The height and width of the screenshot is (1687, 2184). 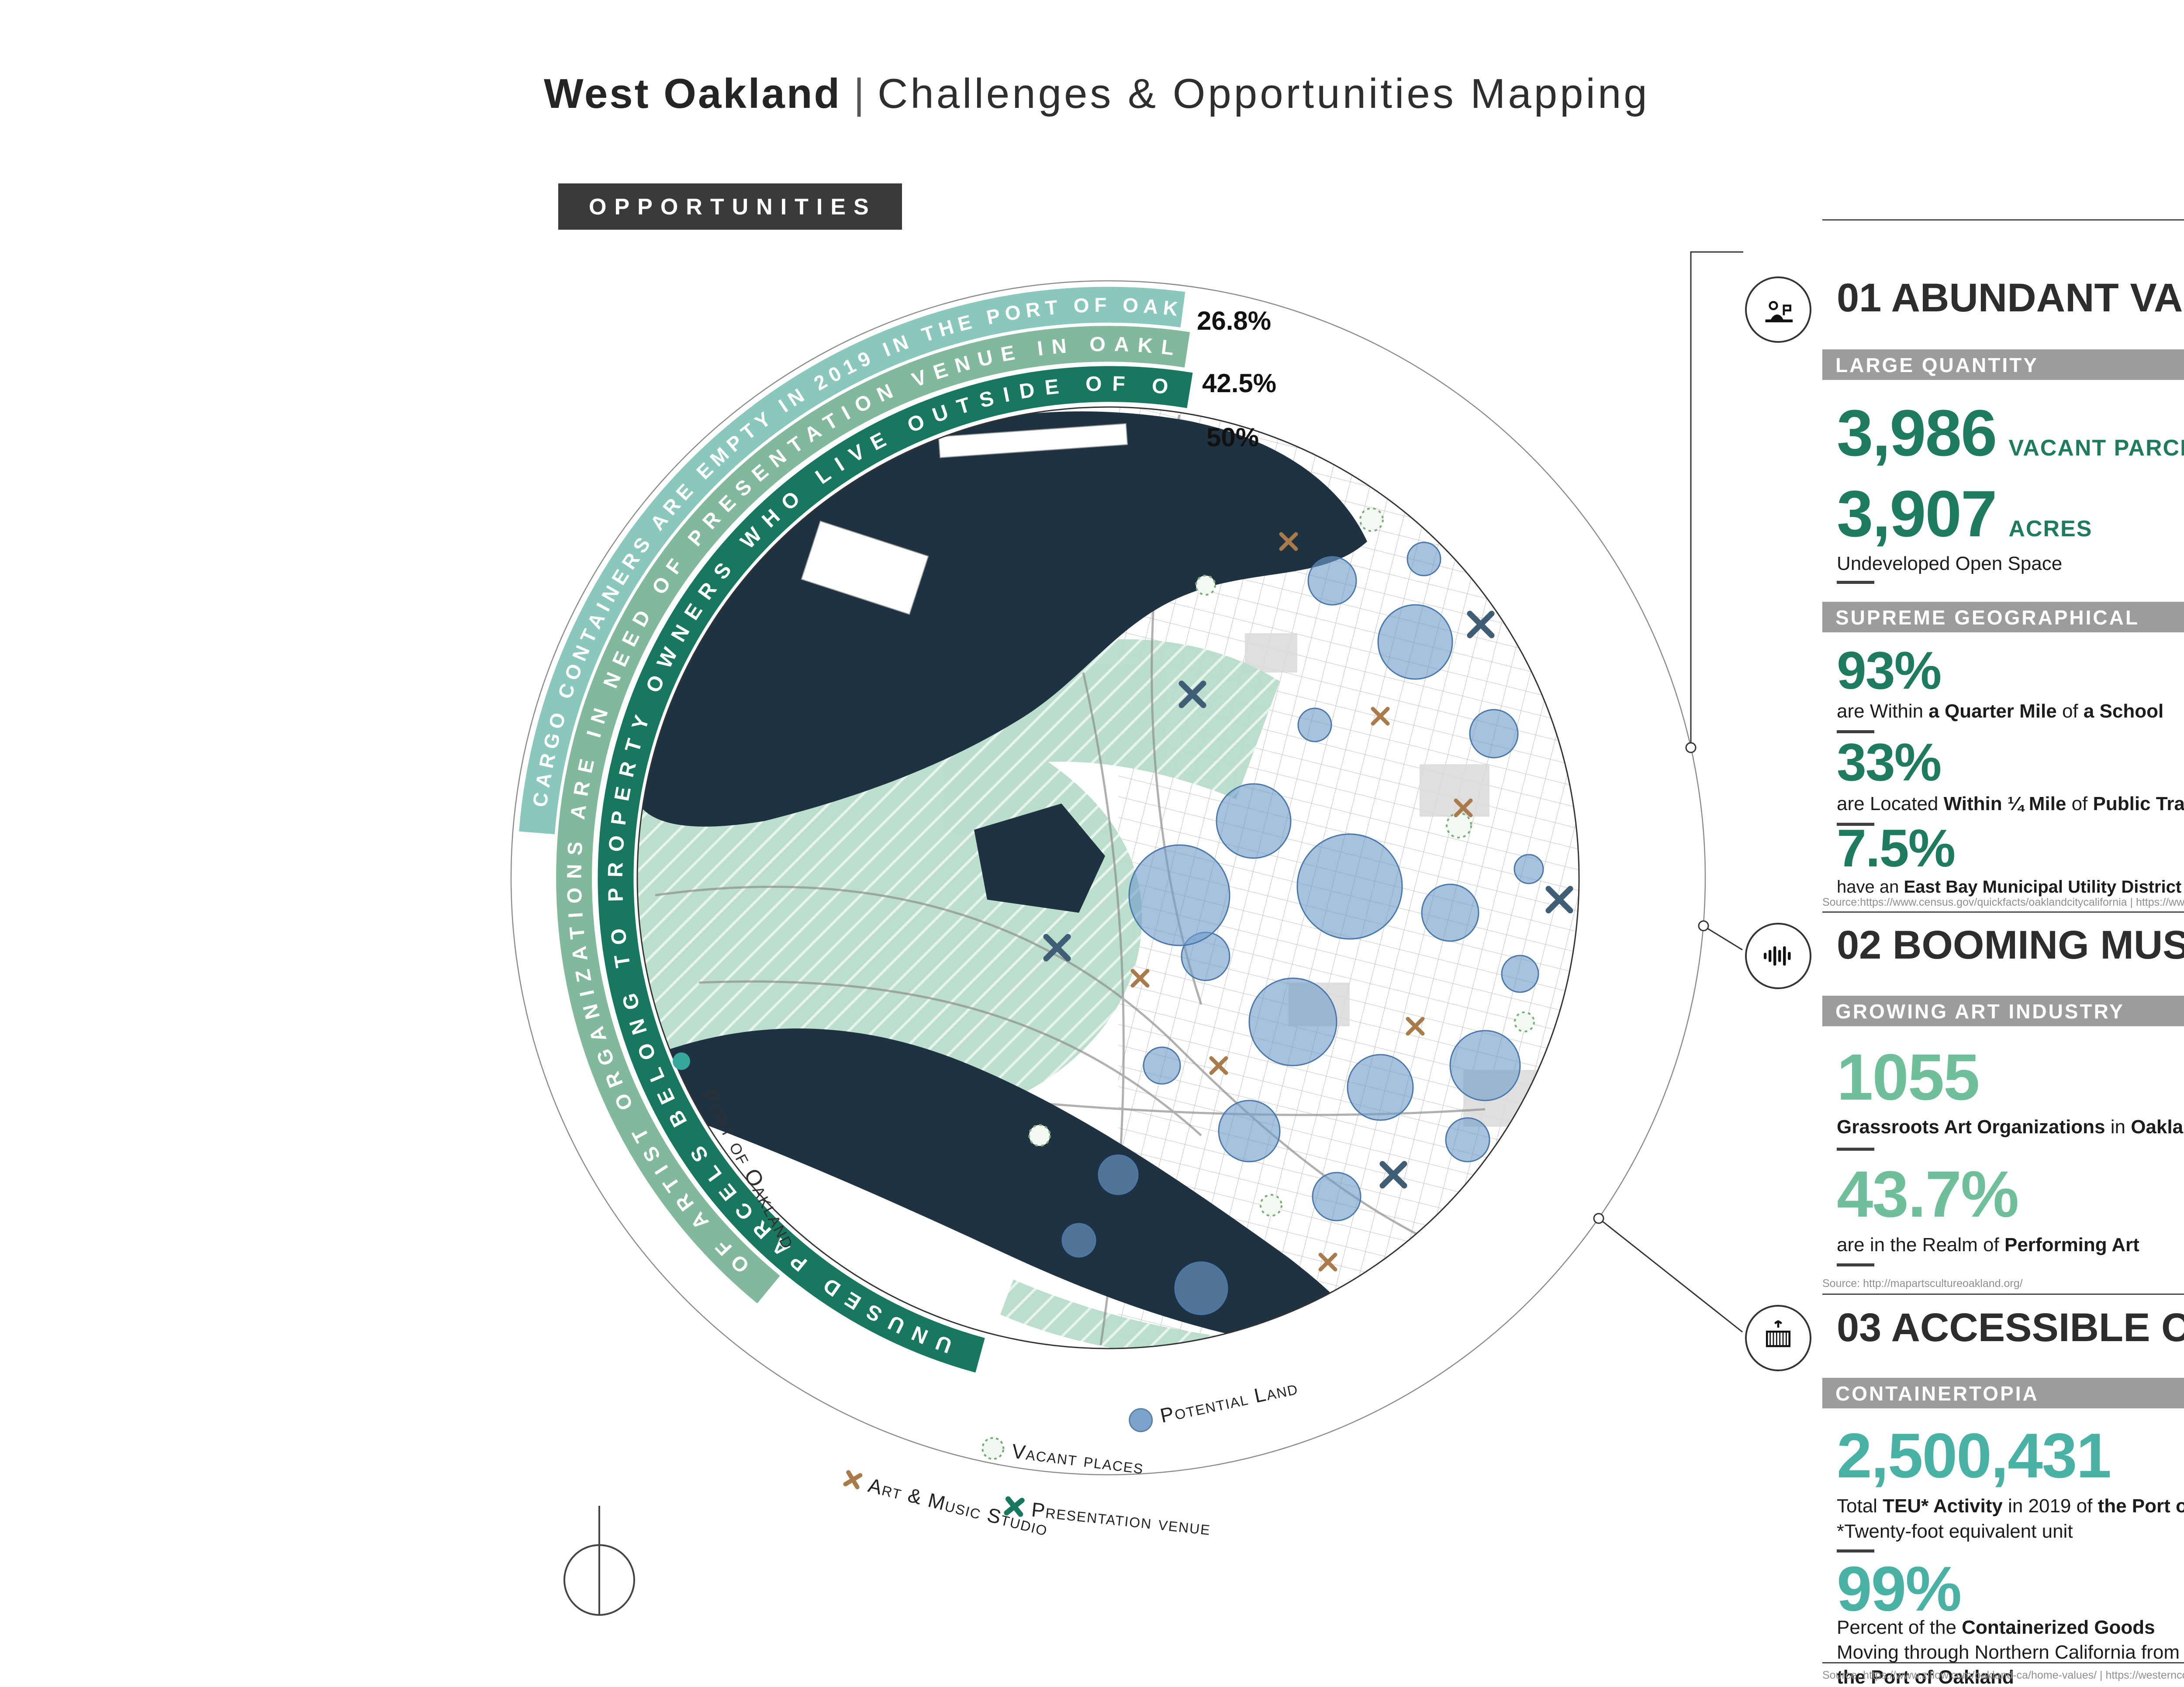 I want to click on music-art-icon, so click(x=1778, y=956).